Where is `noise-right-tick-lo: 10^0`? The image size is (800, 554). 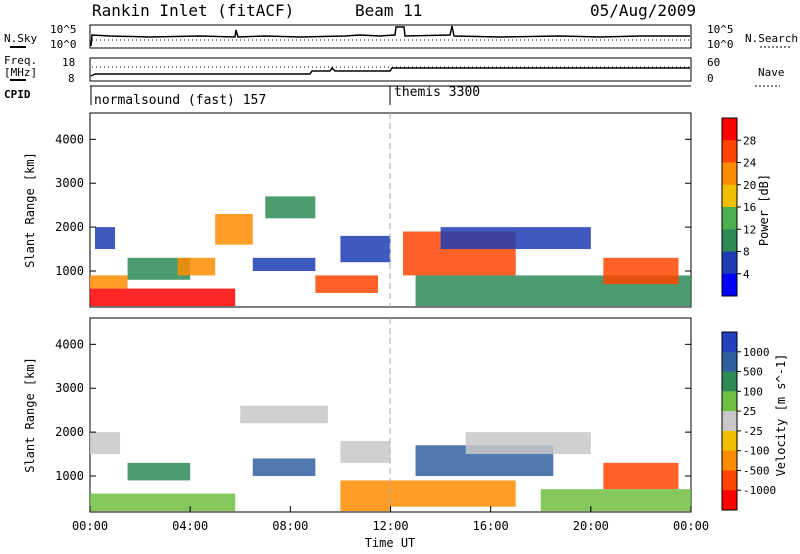 noise-right-tick-lo: 10^0 is located at coordinates (720, 44).